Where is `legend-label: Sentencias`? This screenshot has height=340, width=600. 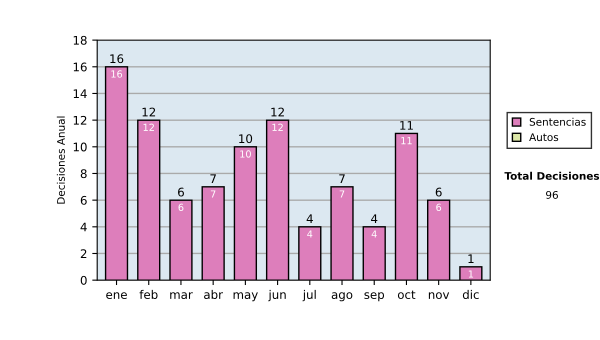
legend-label: Sentencias is located at coordinates (558, 122).